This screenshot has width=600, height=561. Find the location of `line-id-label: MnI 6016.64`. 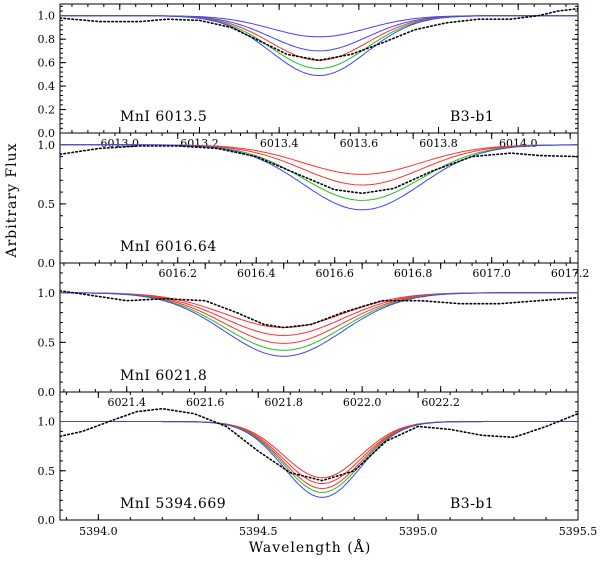

line-id-label: MnI 6016.64 is located at coordinates (168, 247).